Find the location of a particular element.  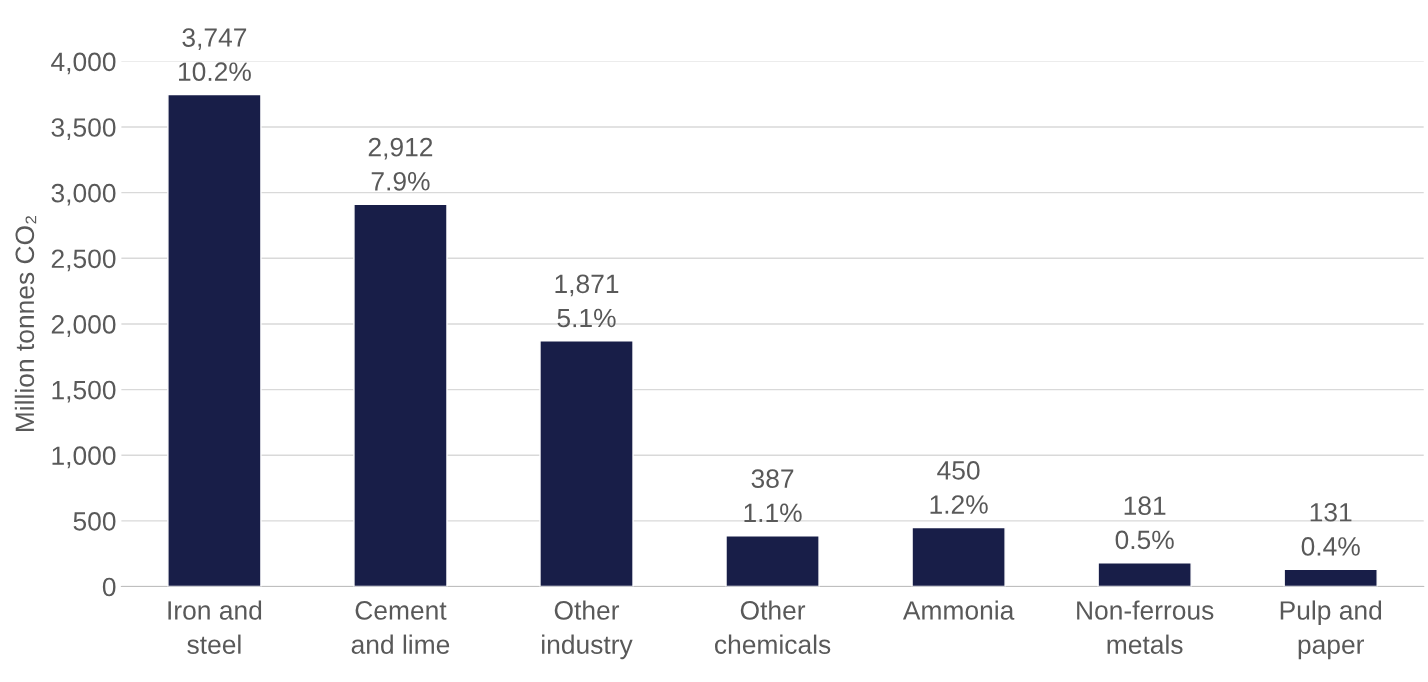

y-tick-label: 0 is located at coordinates (109, 587).